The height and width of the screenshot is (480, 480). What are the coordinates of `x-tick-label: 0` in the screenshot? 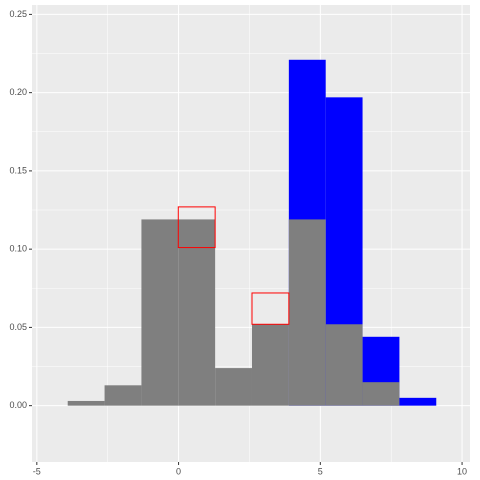 It's located at (178, 471).